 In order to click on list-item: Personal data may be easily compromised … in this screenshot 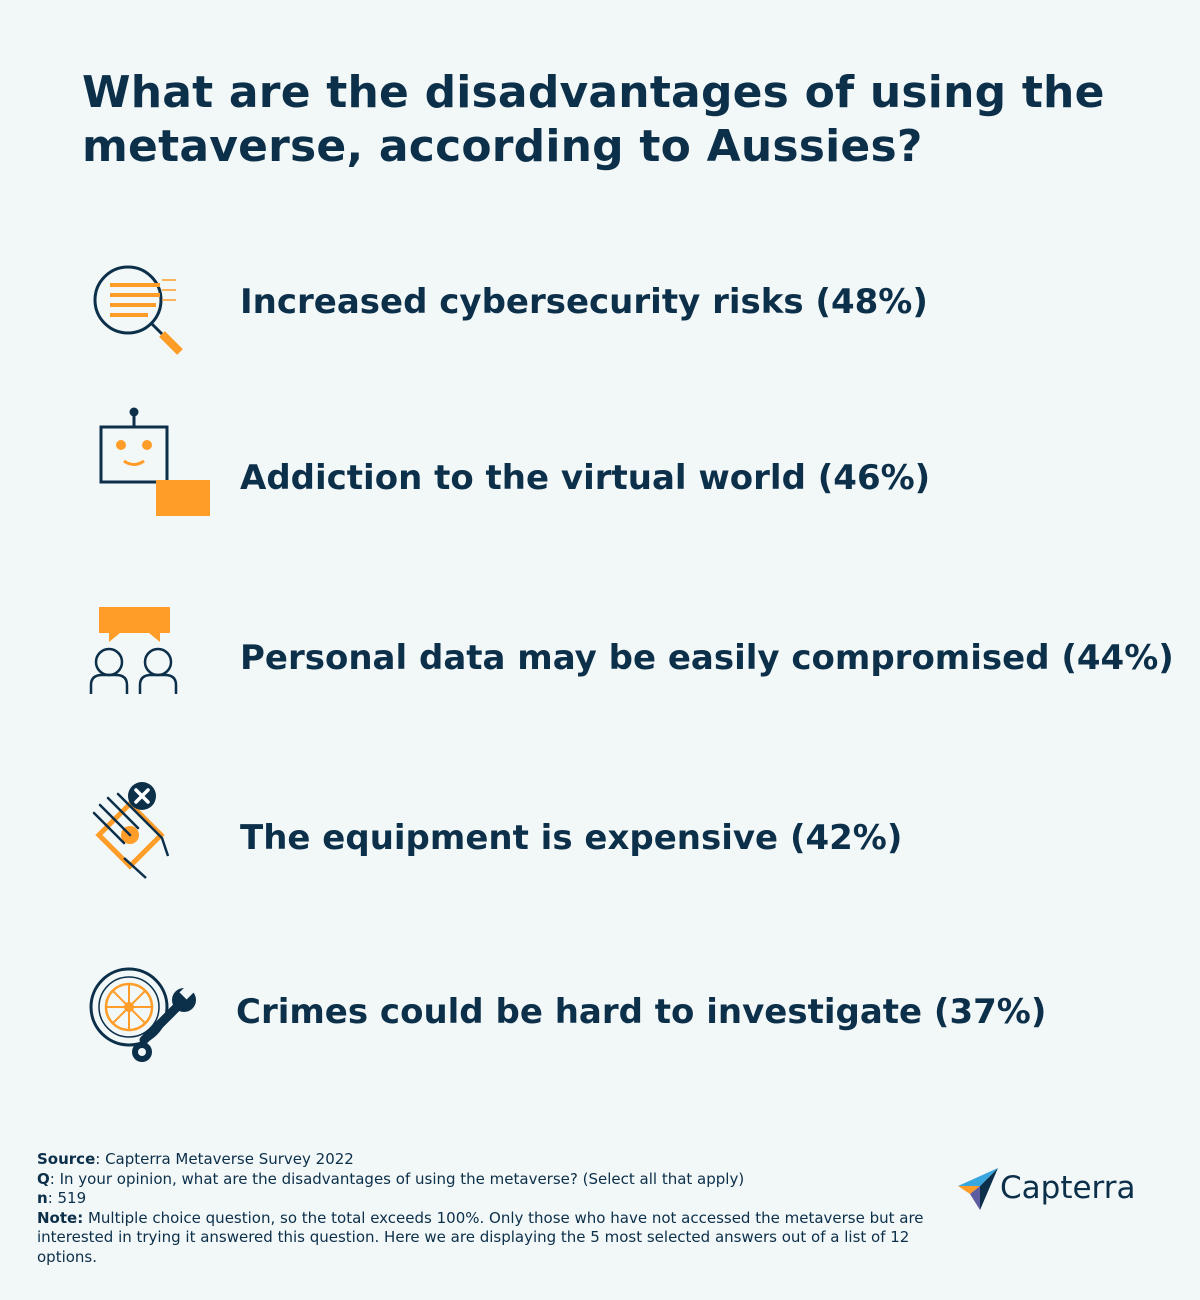, I will do `click(600, 660)`.